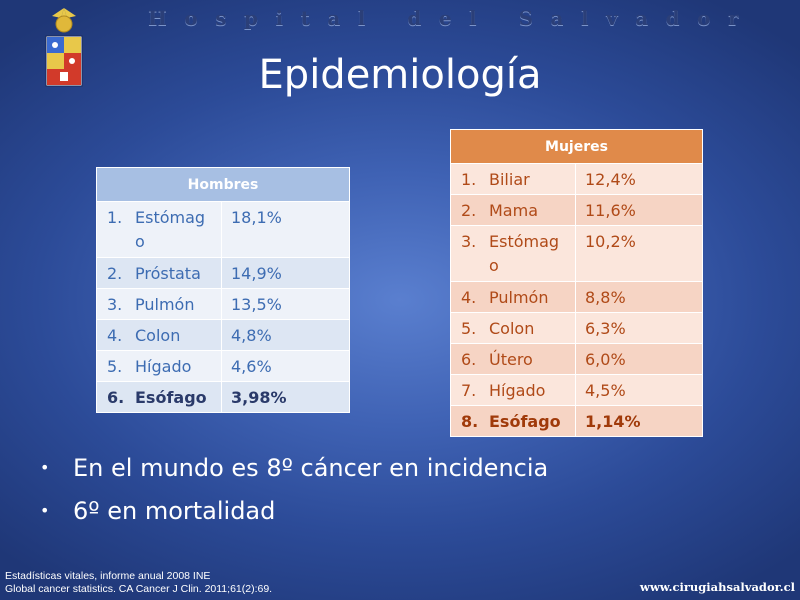 Image resolution: width=800 pixels, height=600 pixels. What do you see at coordinates (605, 390) in the screenshot?
I see `cancer-value: 4,5%` at bounding box center [605, 390].